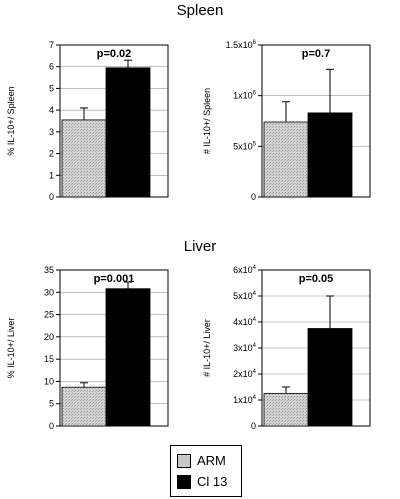 This screenshot has height=499, width=400. I want to click on y-tick-label: 30, so click(49, 292).